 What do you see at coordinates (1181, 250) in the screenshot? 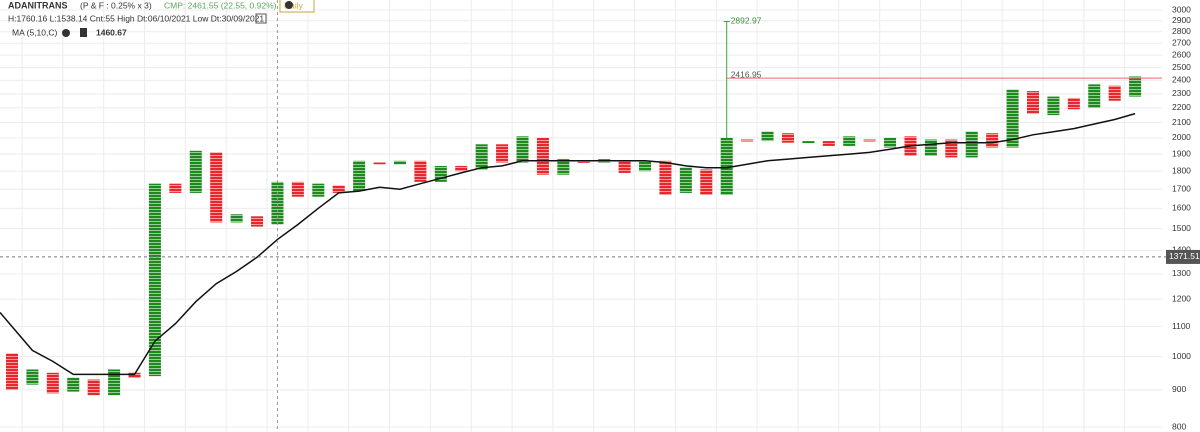
I see `y-tick-label: 1400` at bounding box center [1181, 250].